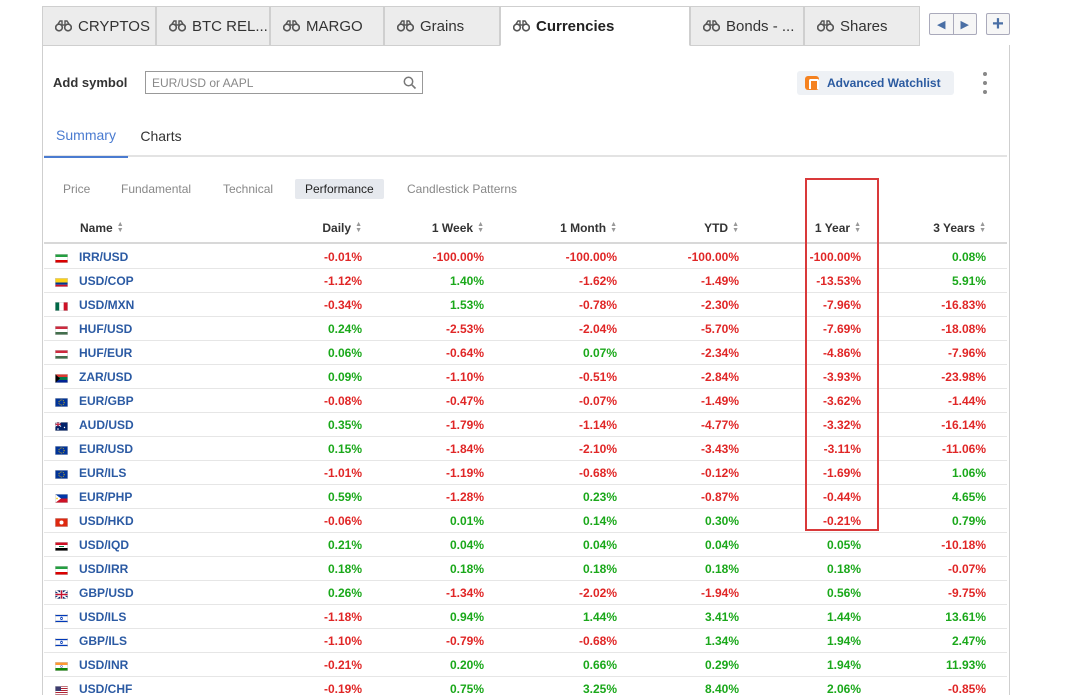  Describe the element at coordinates (342, 256) in the screenshot. I see `cell-daily: -0.01%` at that location.